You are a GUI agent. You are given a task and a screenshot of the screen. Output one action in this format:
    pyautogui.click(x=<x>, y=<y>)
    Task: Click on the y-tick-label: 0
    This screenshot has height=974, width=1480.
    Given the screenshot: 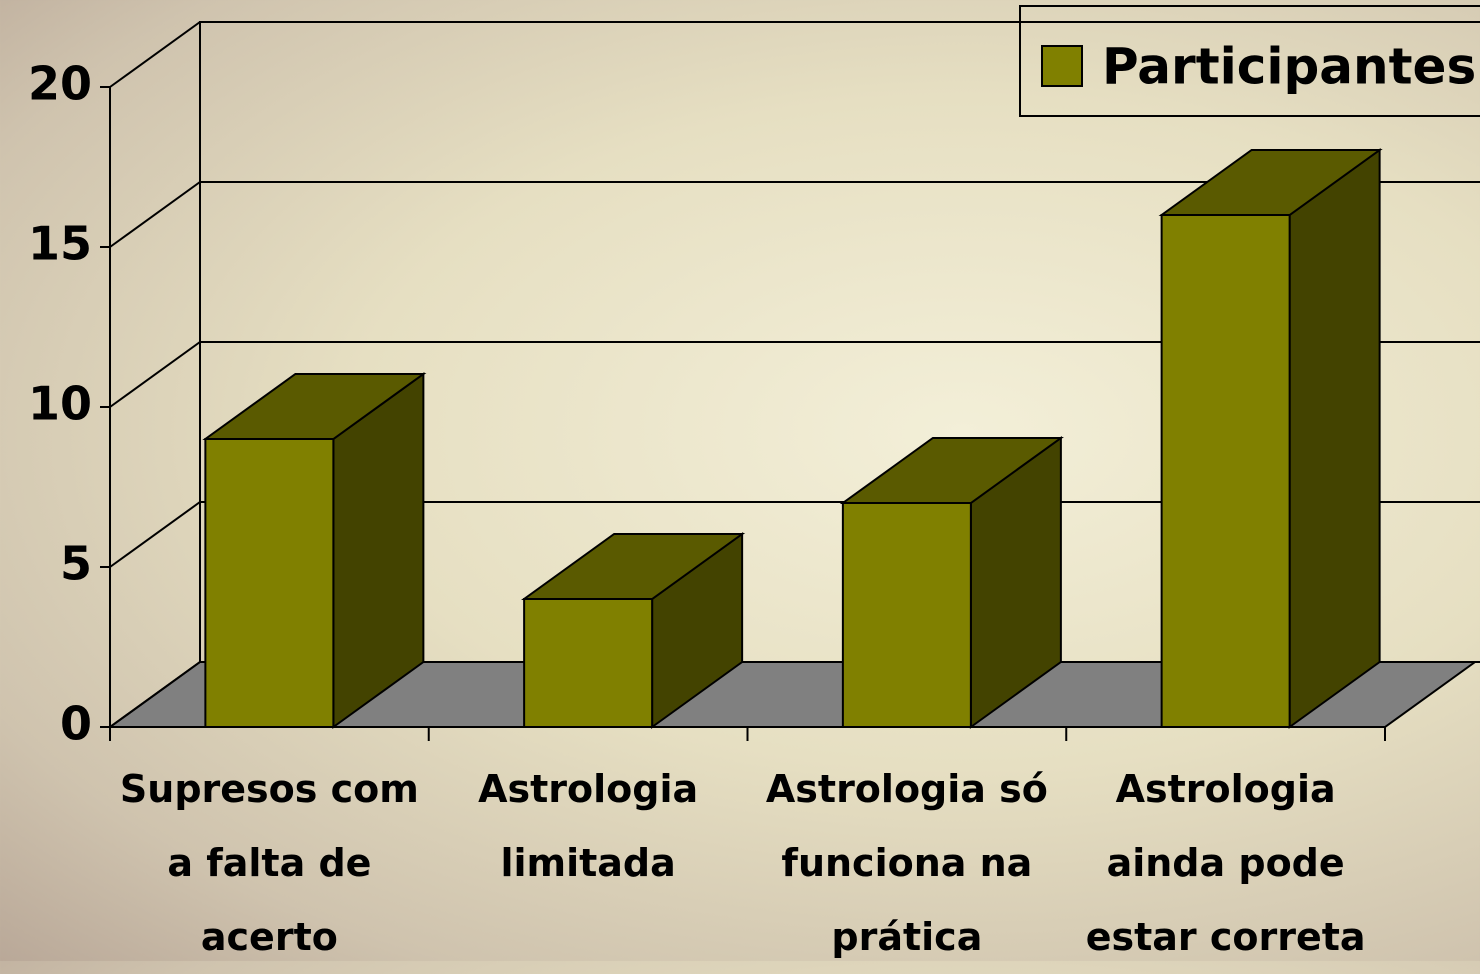 What is the action you would take?
    pyautogui.click(x=76, y=724)
    